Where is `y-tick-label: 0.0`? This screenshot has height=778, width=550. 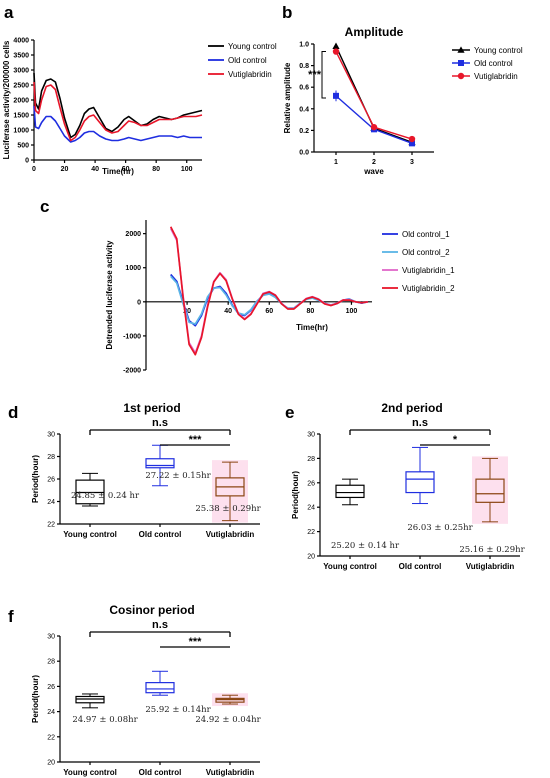
y-tick-label: 0.0 is located at coordinates (304, 153).